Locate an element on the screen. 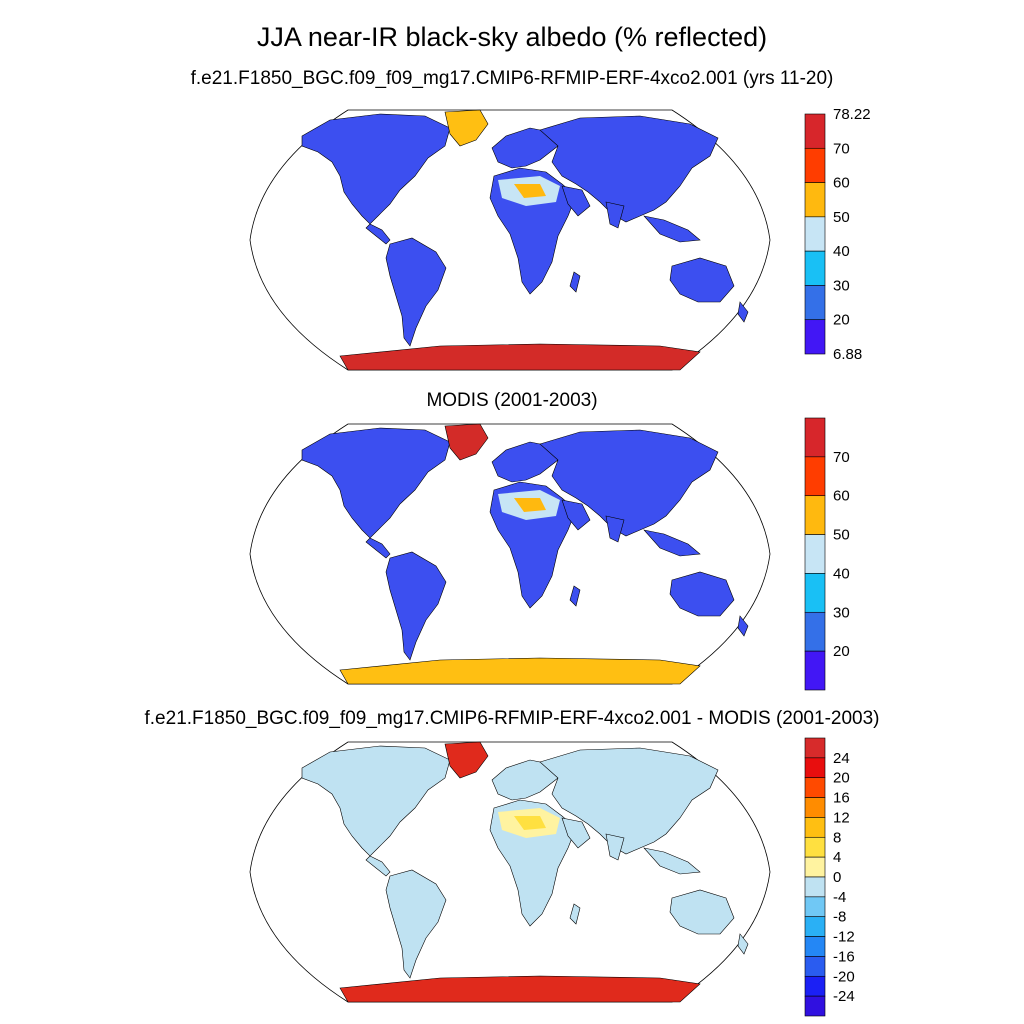 Image resolution: width=1024 pixels, height=1024 pixels. panel-3-map is located at coordinates (510, 872).